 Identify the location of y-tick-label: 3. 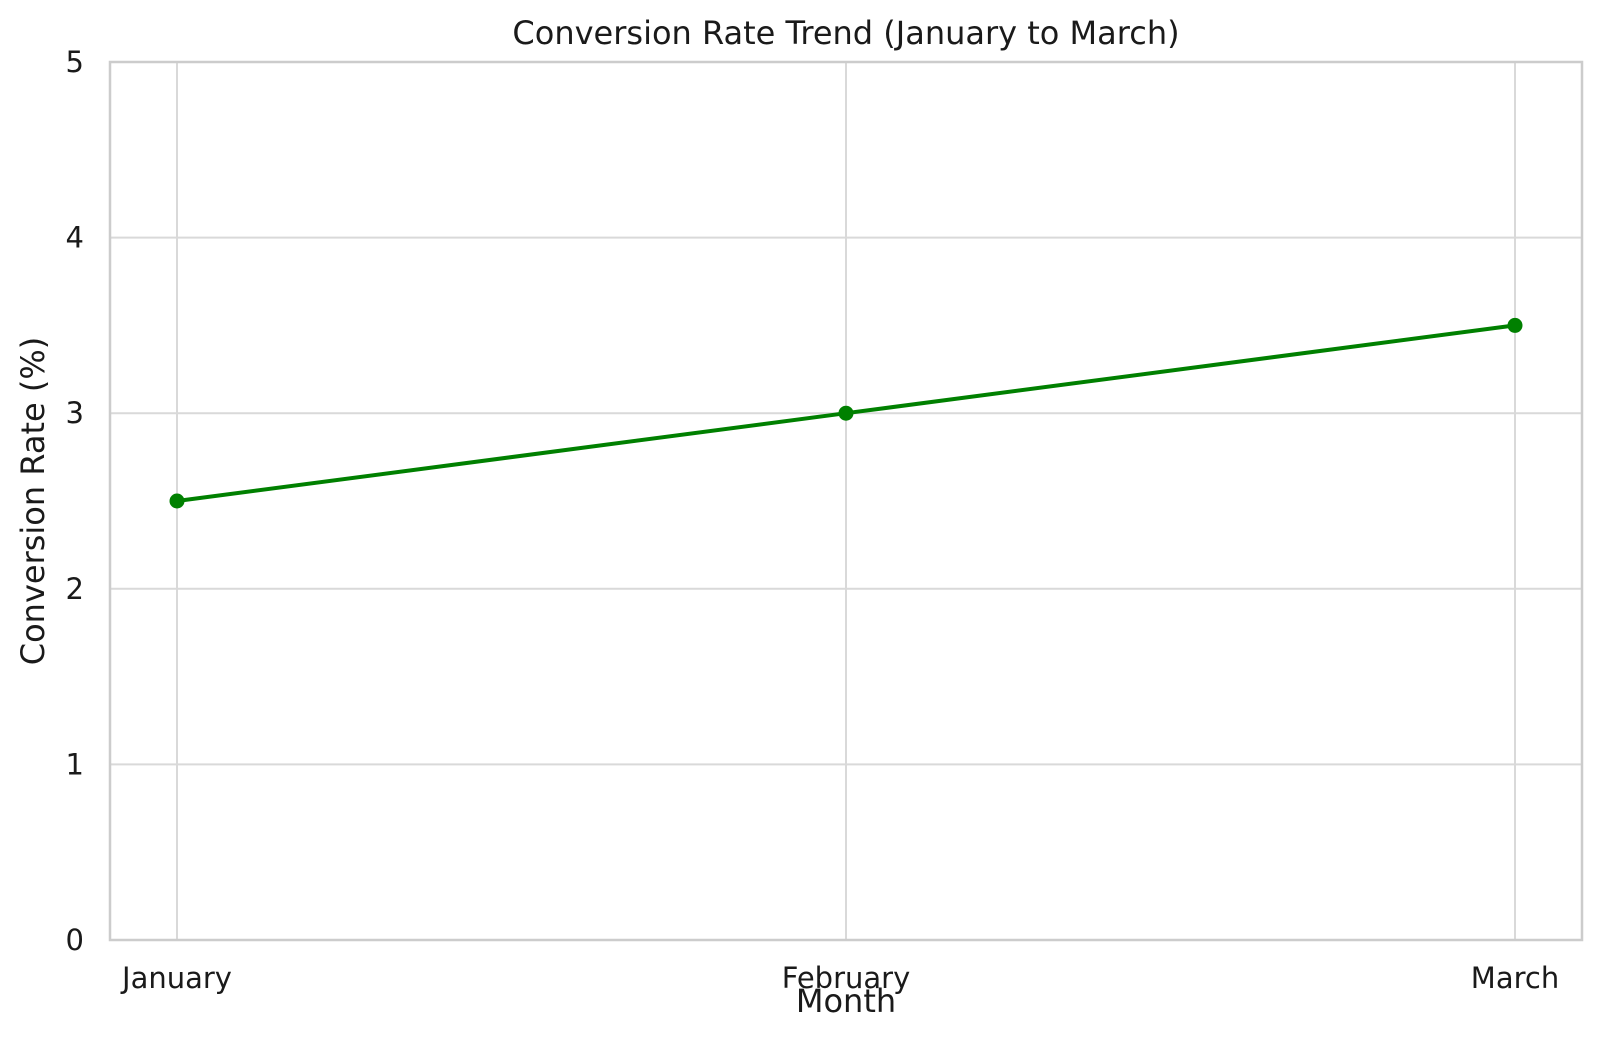
(75, 413).